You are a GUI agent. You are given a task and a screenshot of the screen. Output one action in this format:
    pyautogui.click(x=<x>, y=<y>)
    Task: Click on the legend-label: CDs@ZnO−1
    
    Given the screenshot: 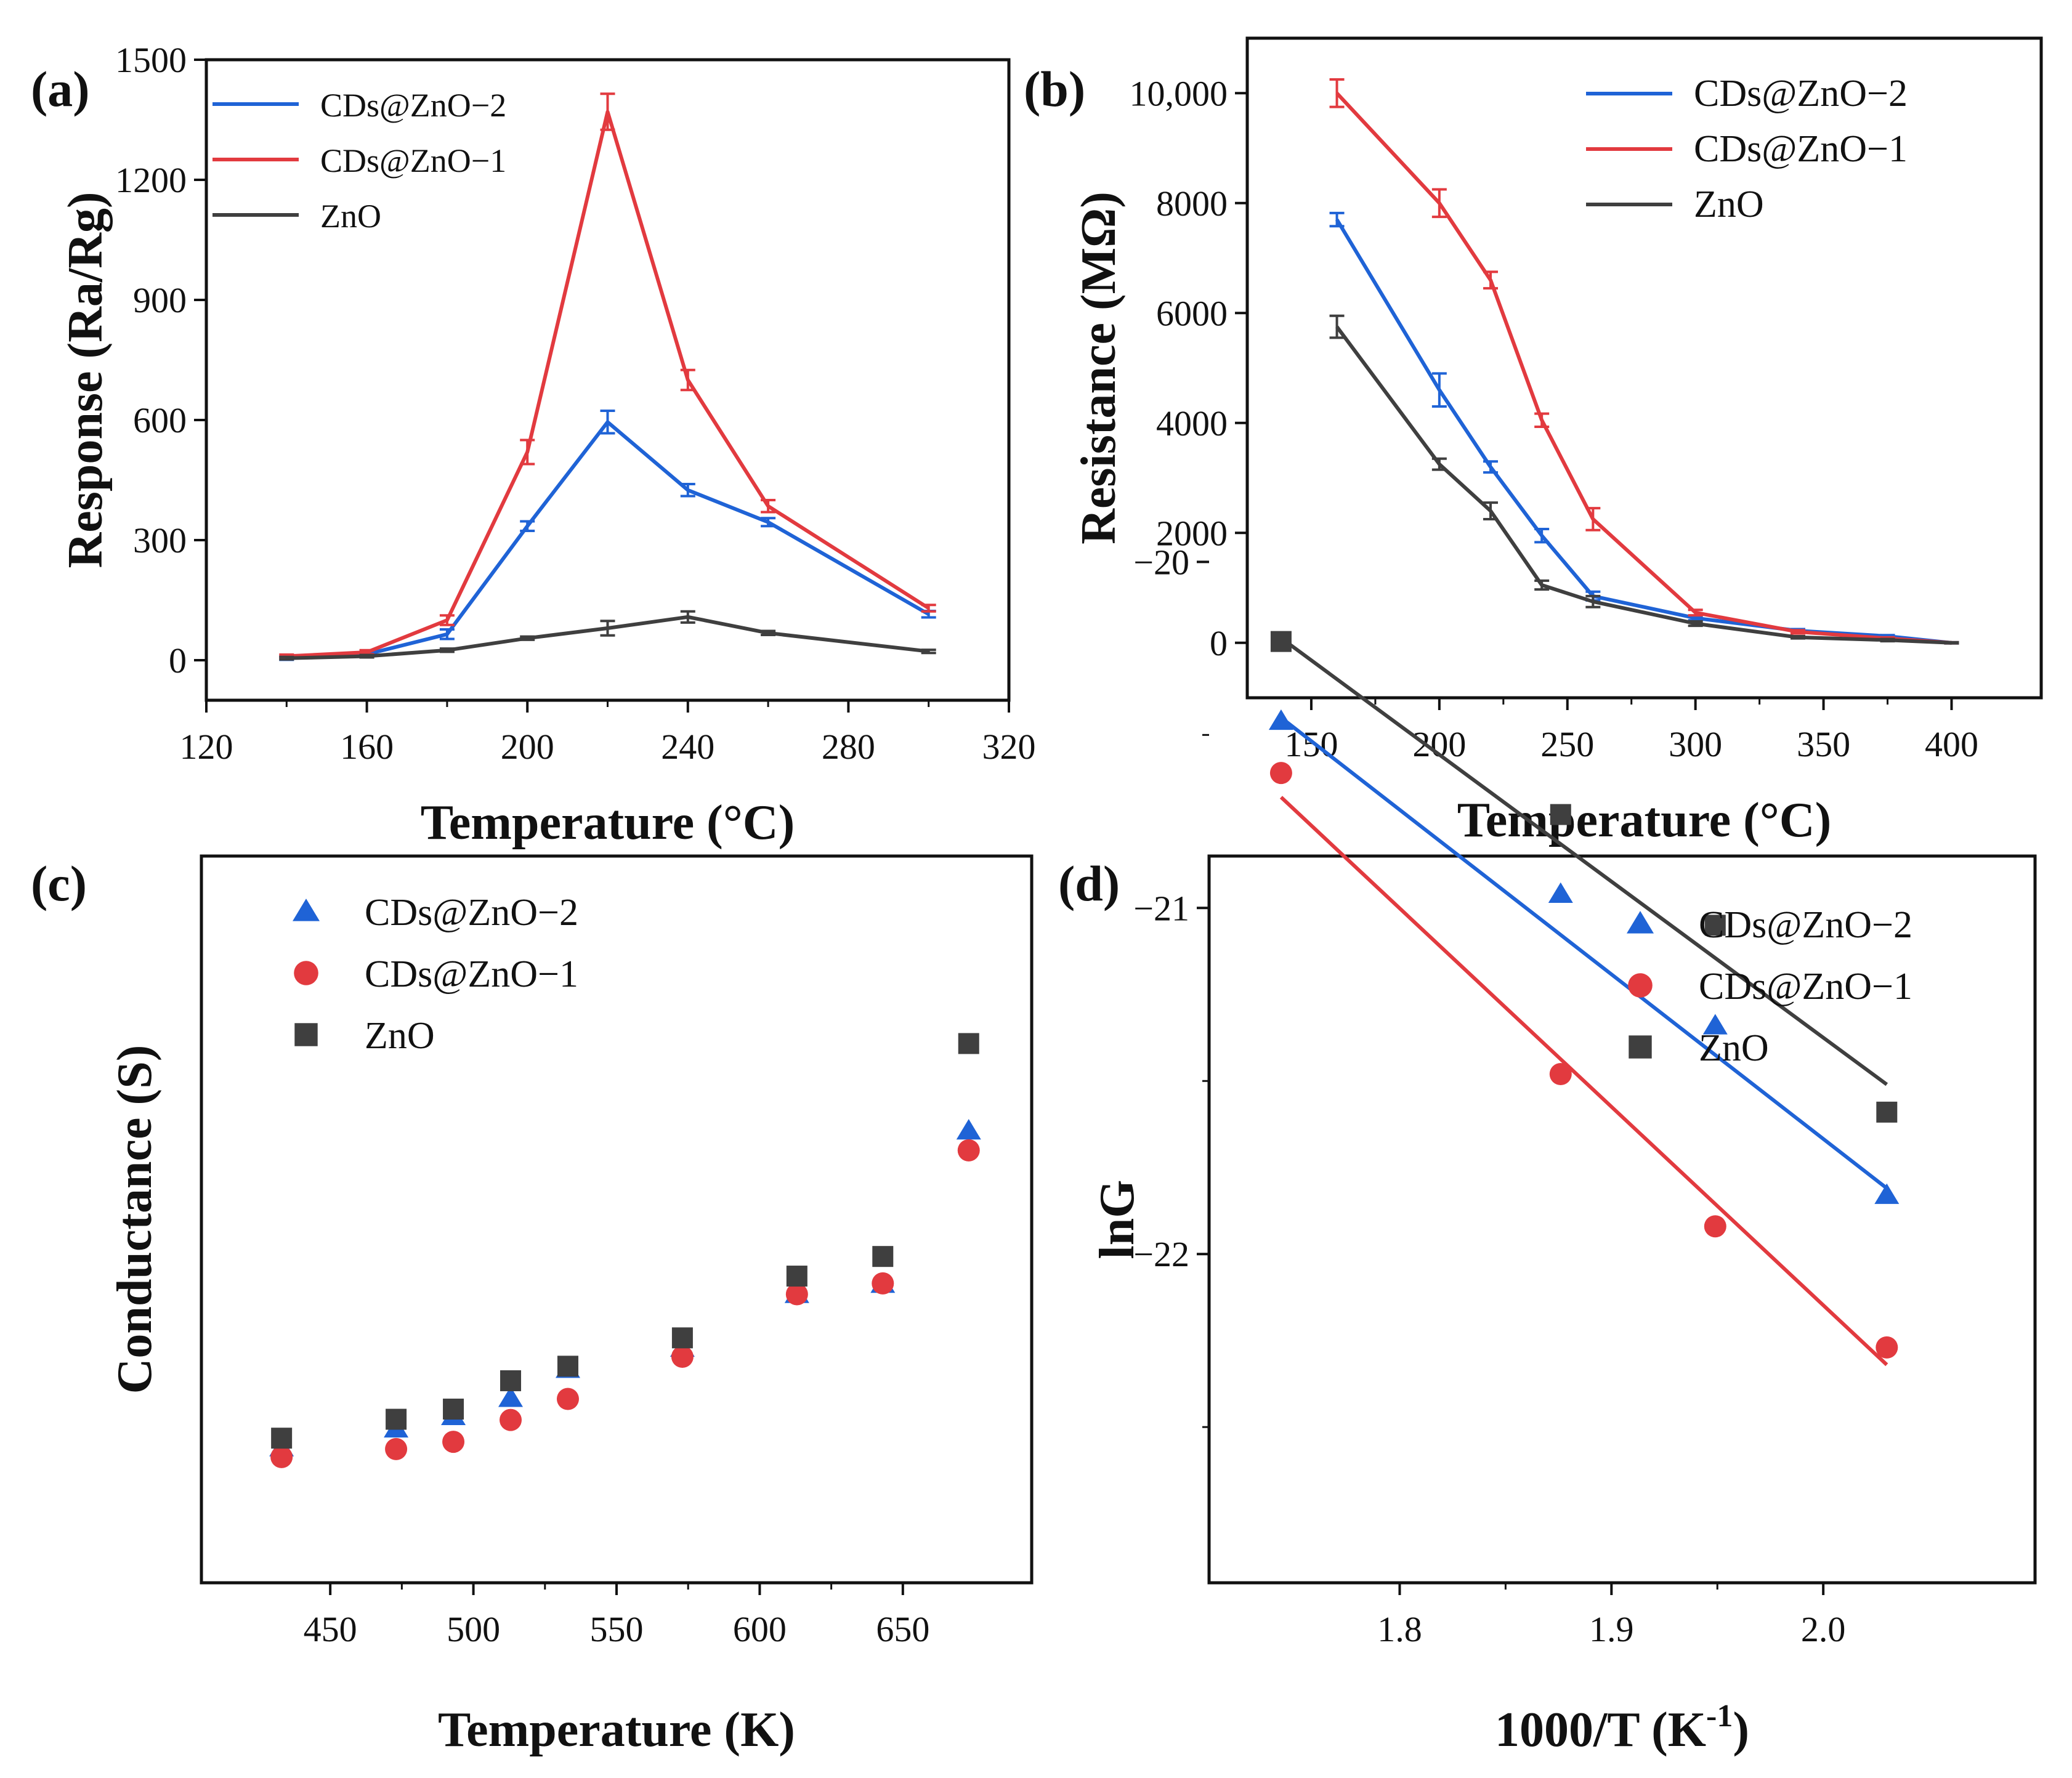 What is the action you would take?
    pyautogui.click(x=413, y=161)
    